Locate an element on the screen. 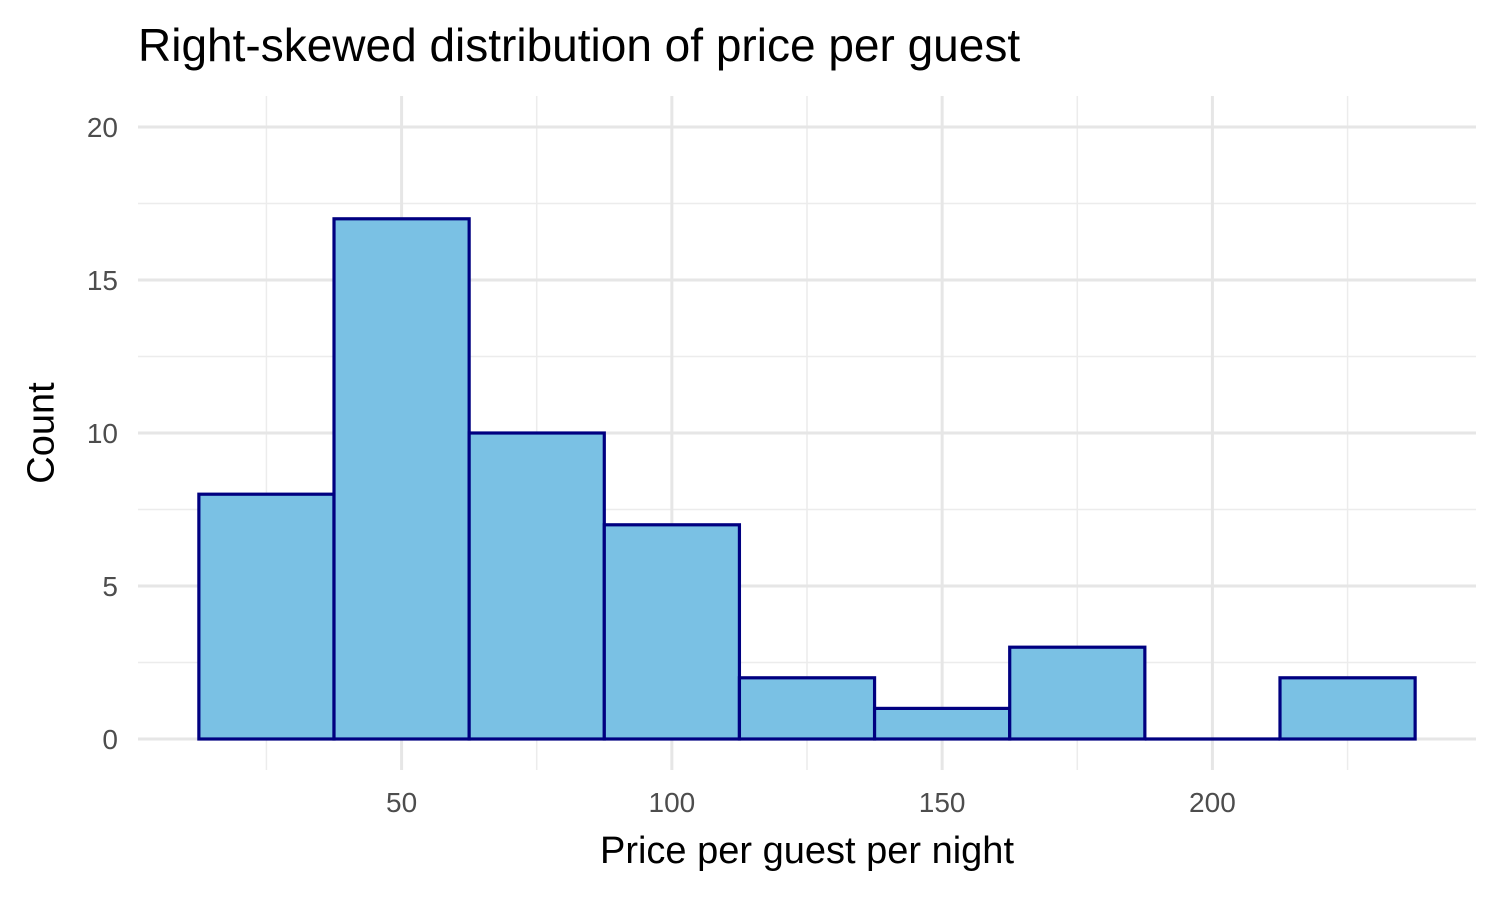  y-tick-label: 10 is located at coordinates (102, 433).